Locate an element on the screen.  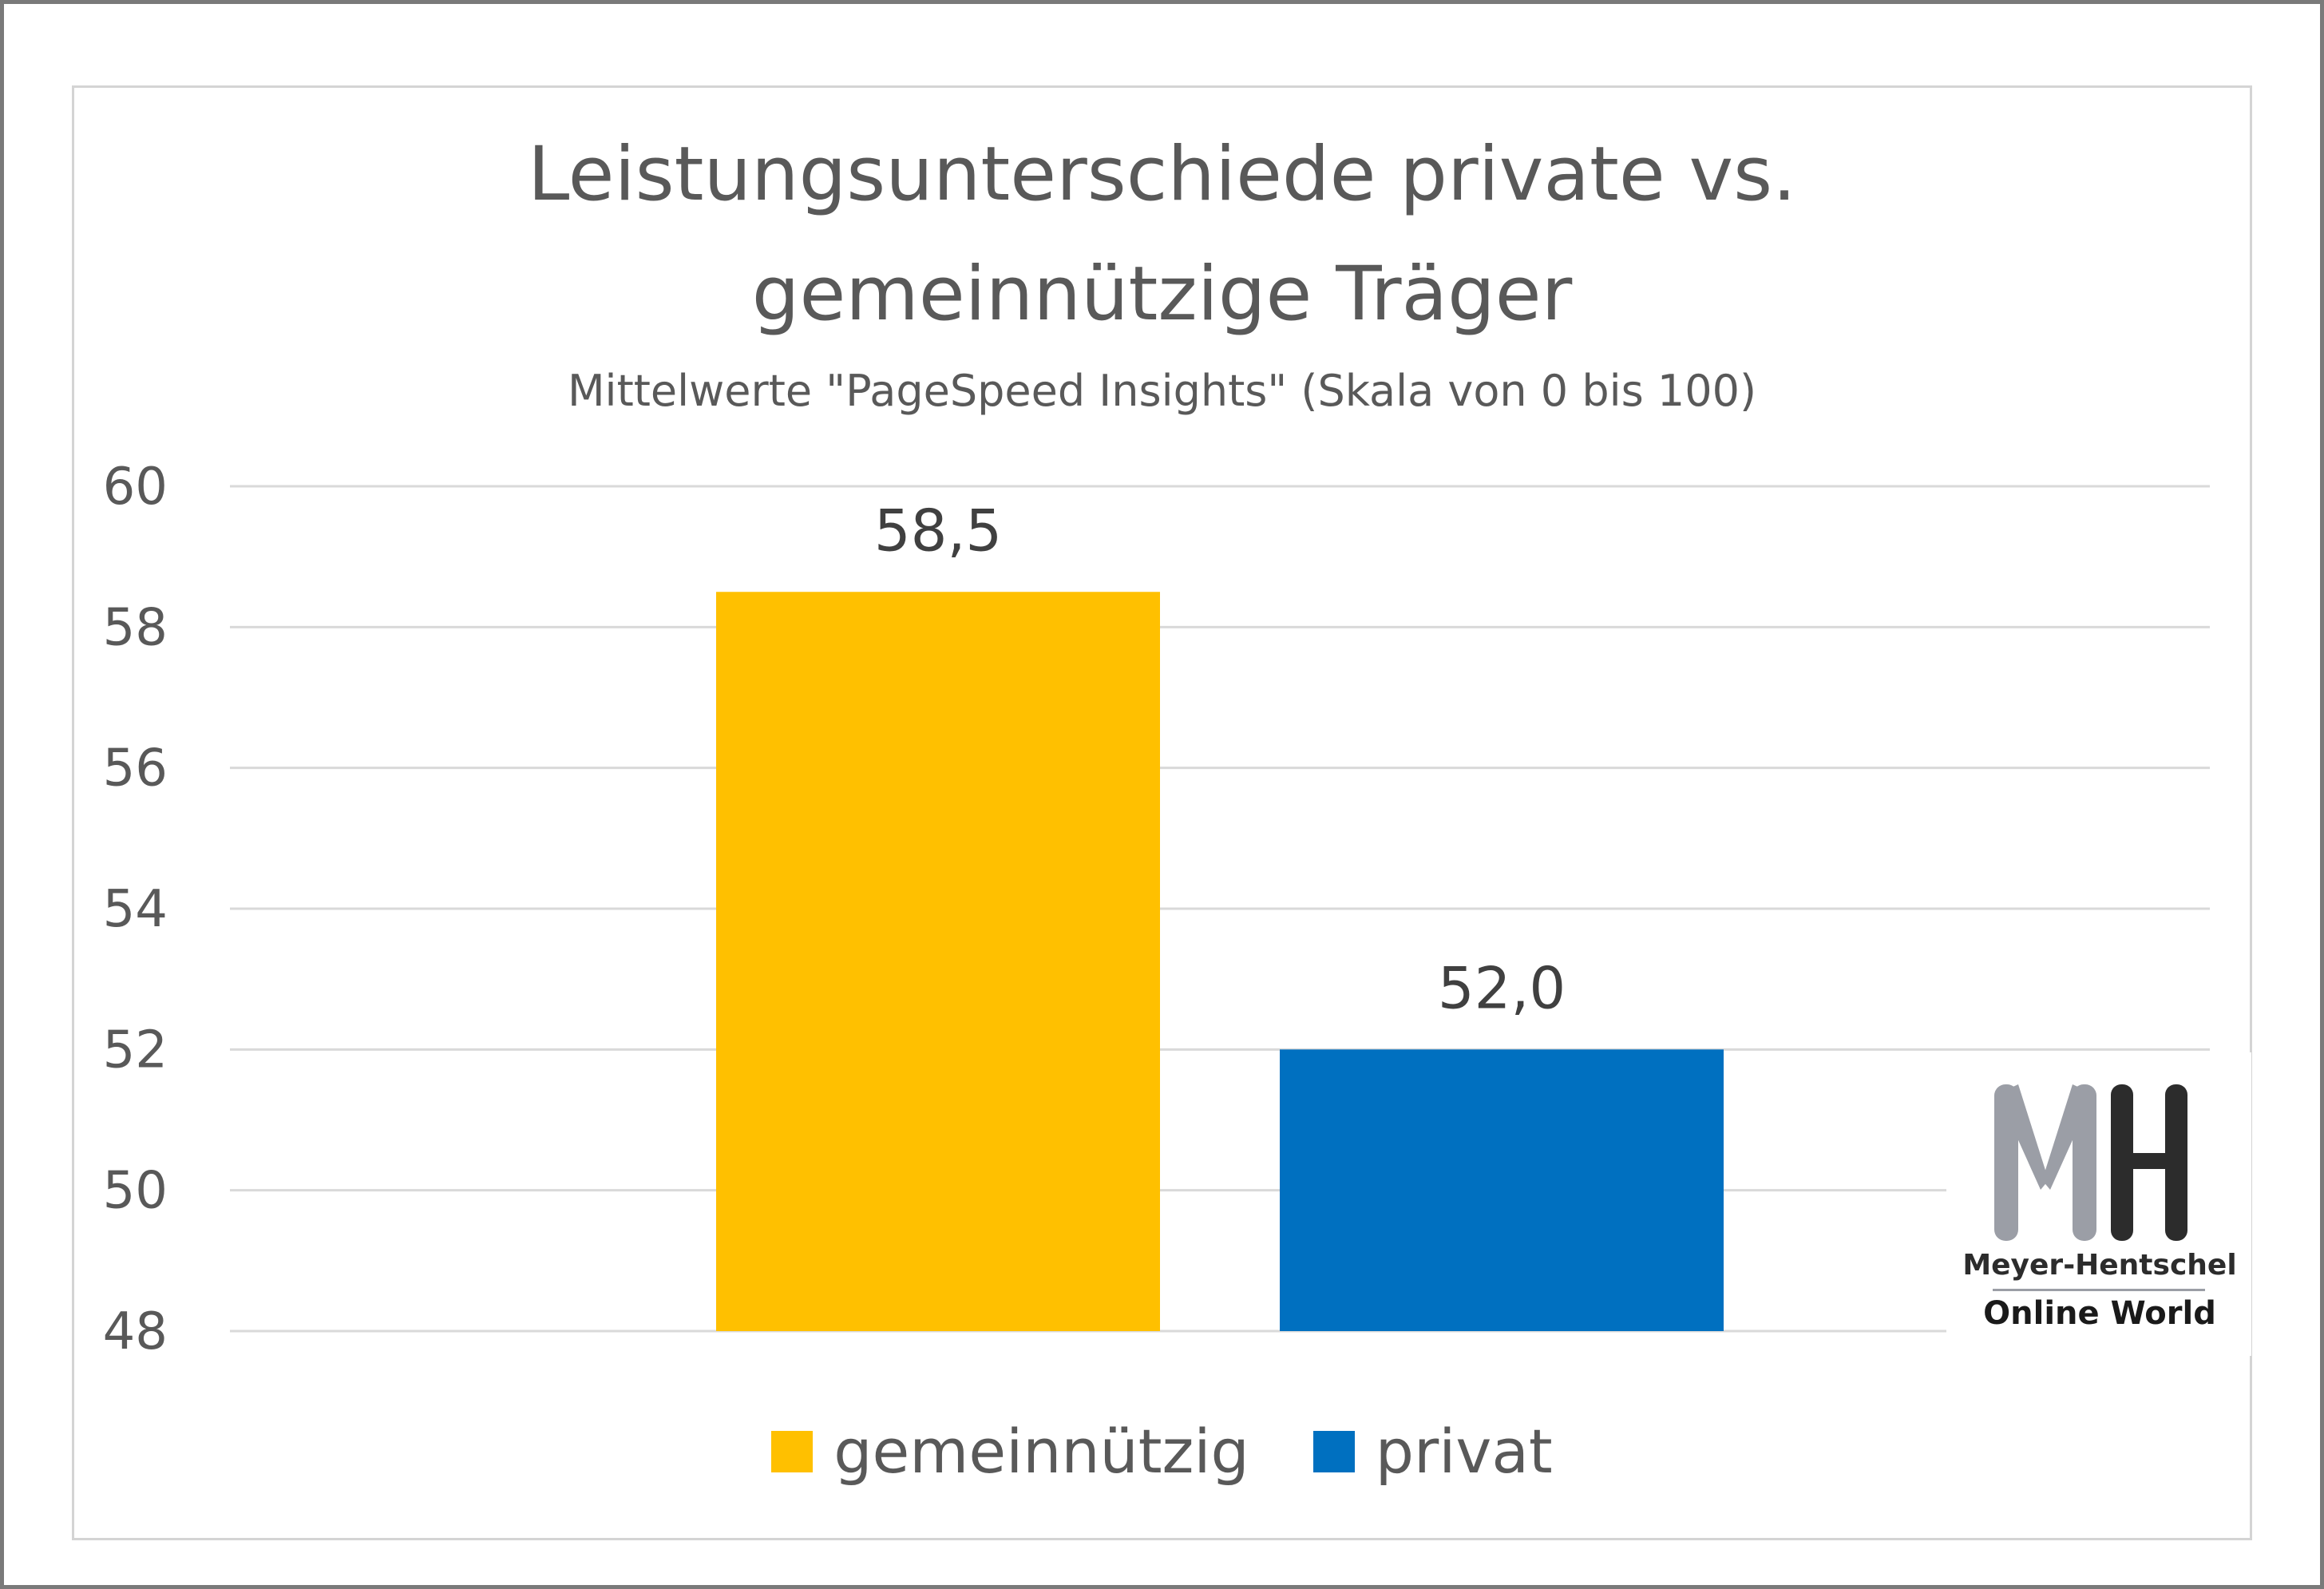
y-tick-label: 54 is located at coordinates (135, 909).